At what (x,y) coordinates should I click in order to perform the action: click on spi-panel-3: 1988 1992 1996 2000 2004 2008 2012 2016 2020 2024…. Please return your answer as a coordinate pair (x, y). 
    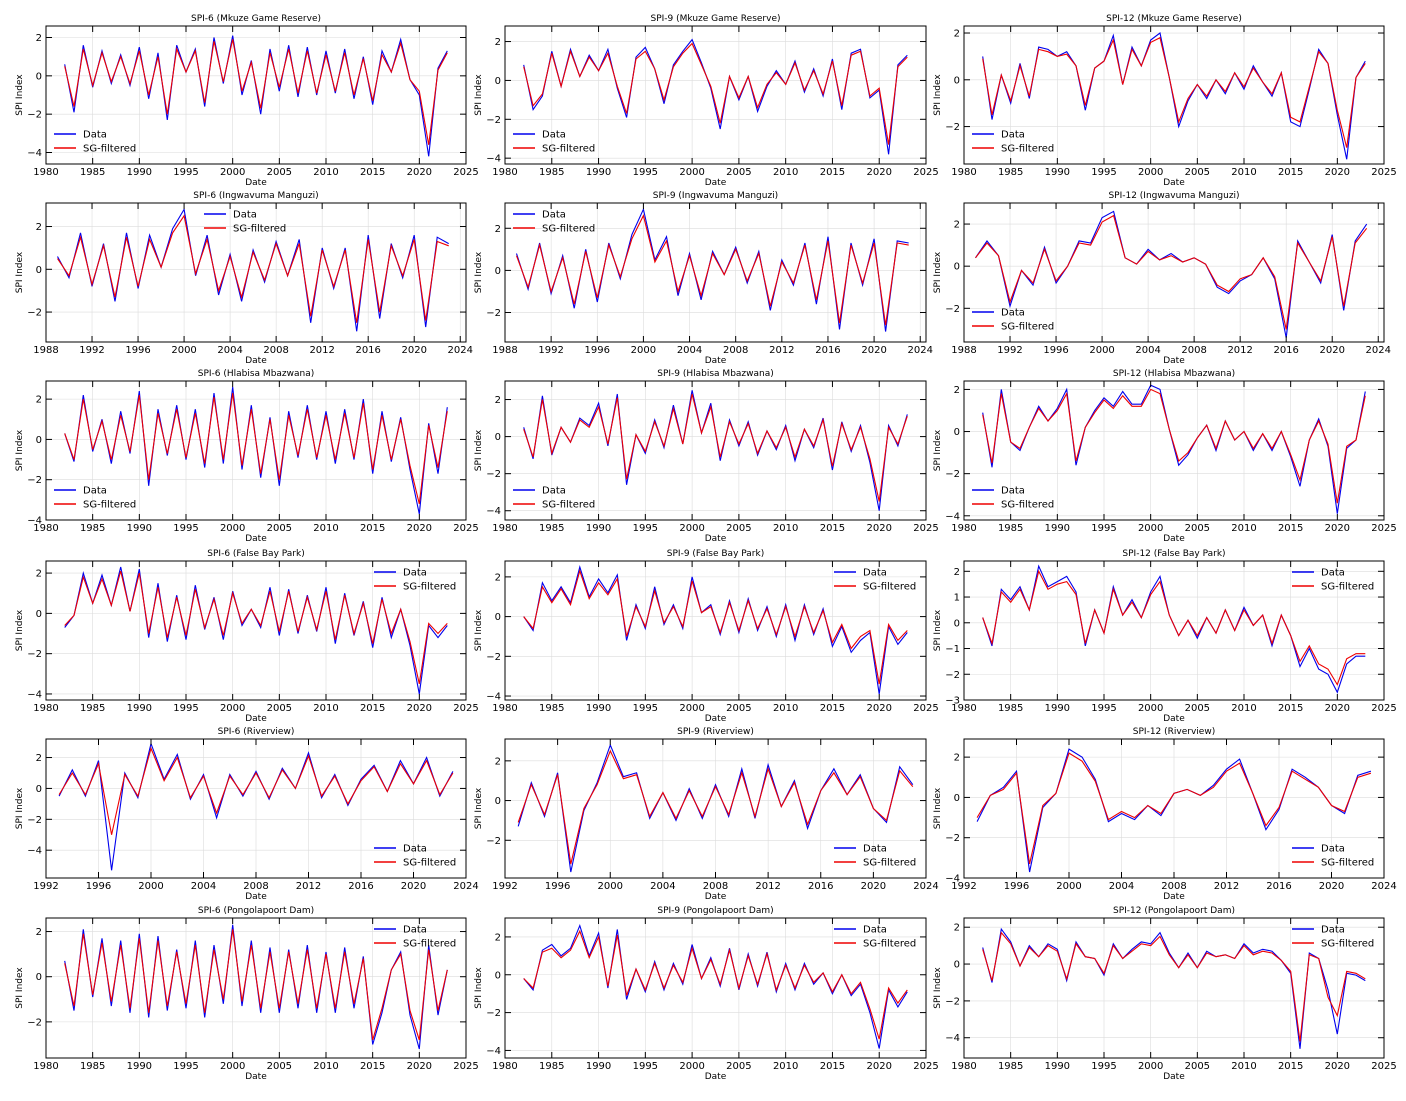
    Looking at the image, I should click on (244, 278).